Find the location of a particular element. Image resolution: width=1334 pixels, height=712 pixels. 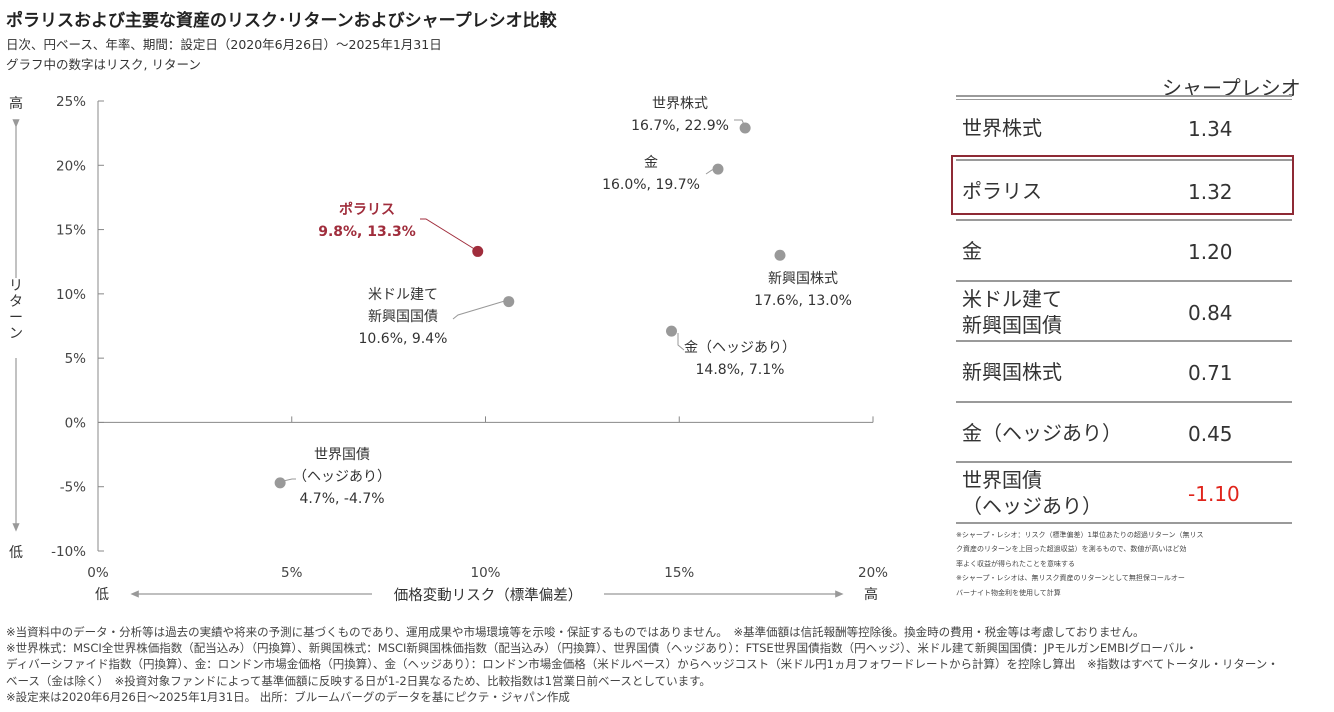

sharpe-row-label-line: 米ドル建て is located at coordinates (1012, 298).